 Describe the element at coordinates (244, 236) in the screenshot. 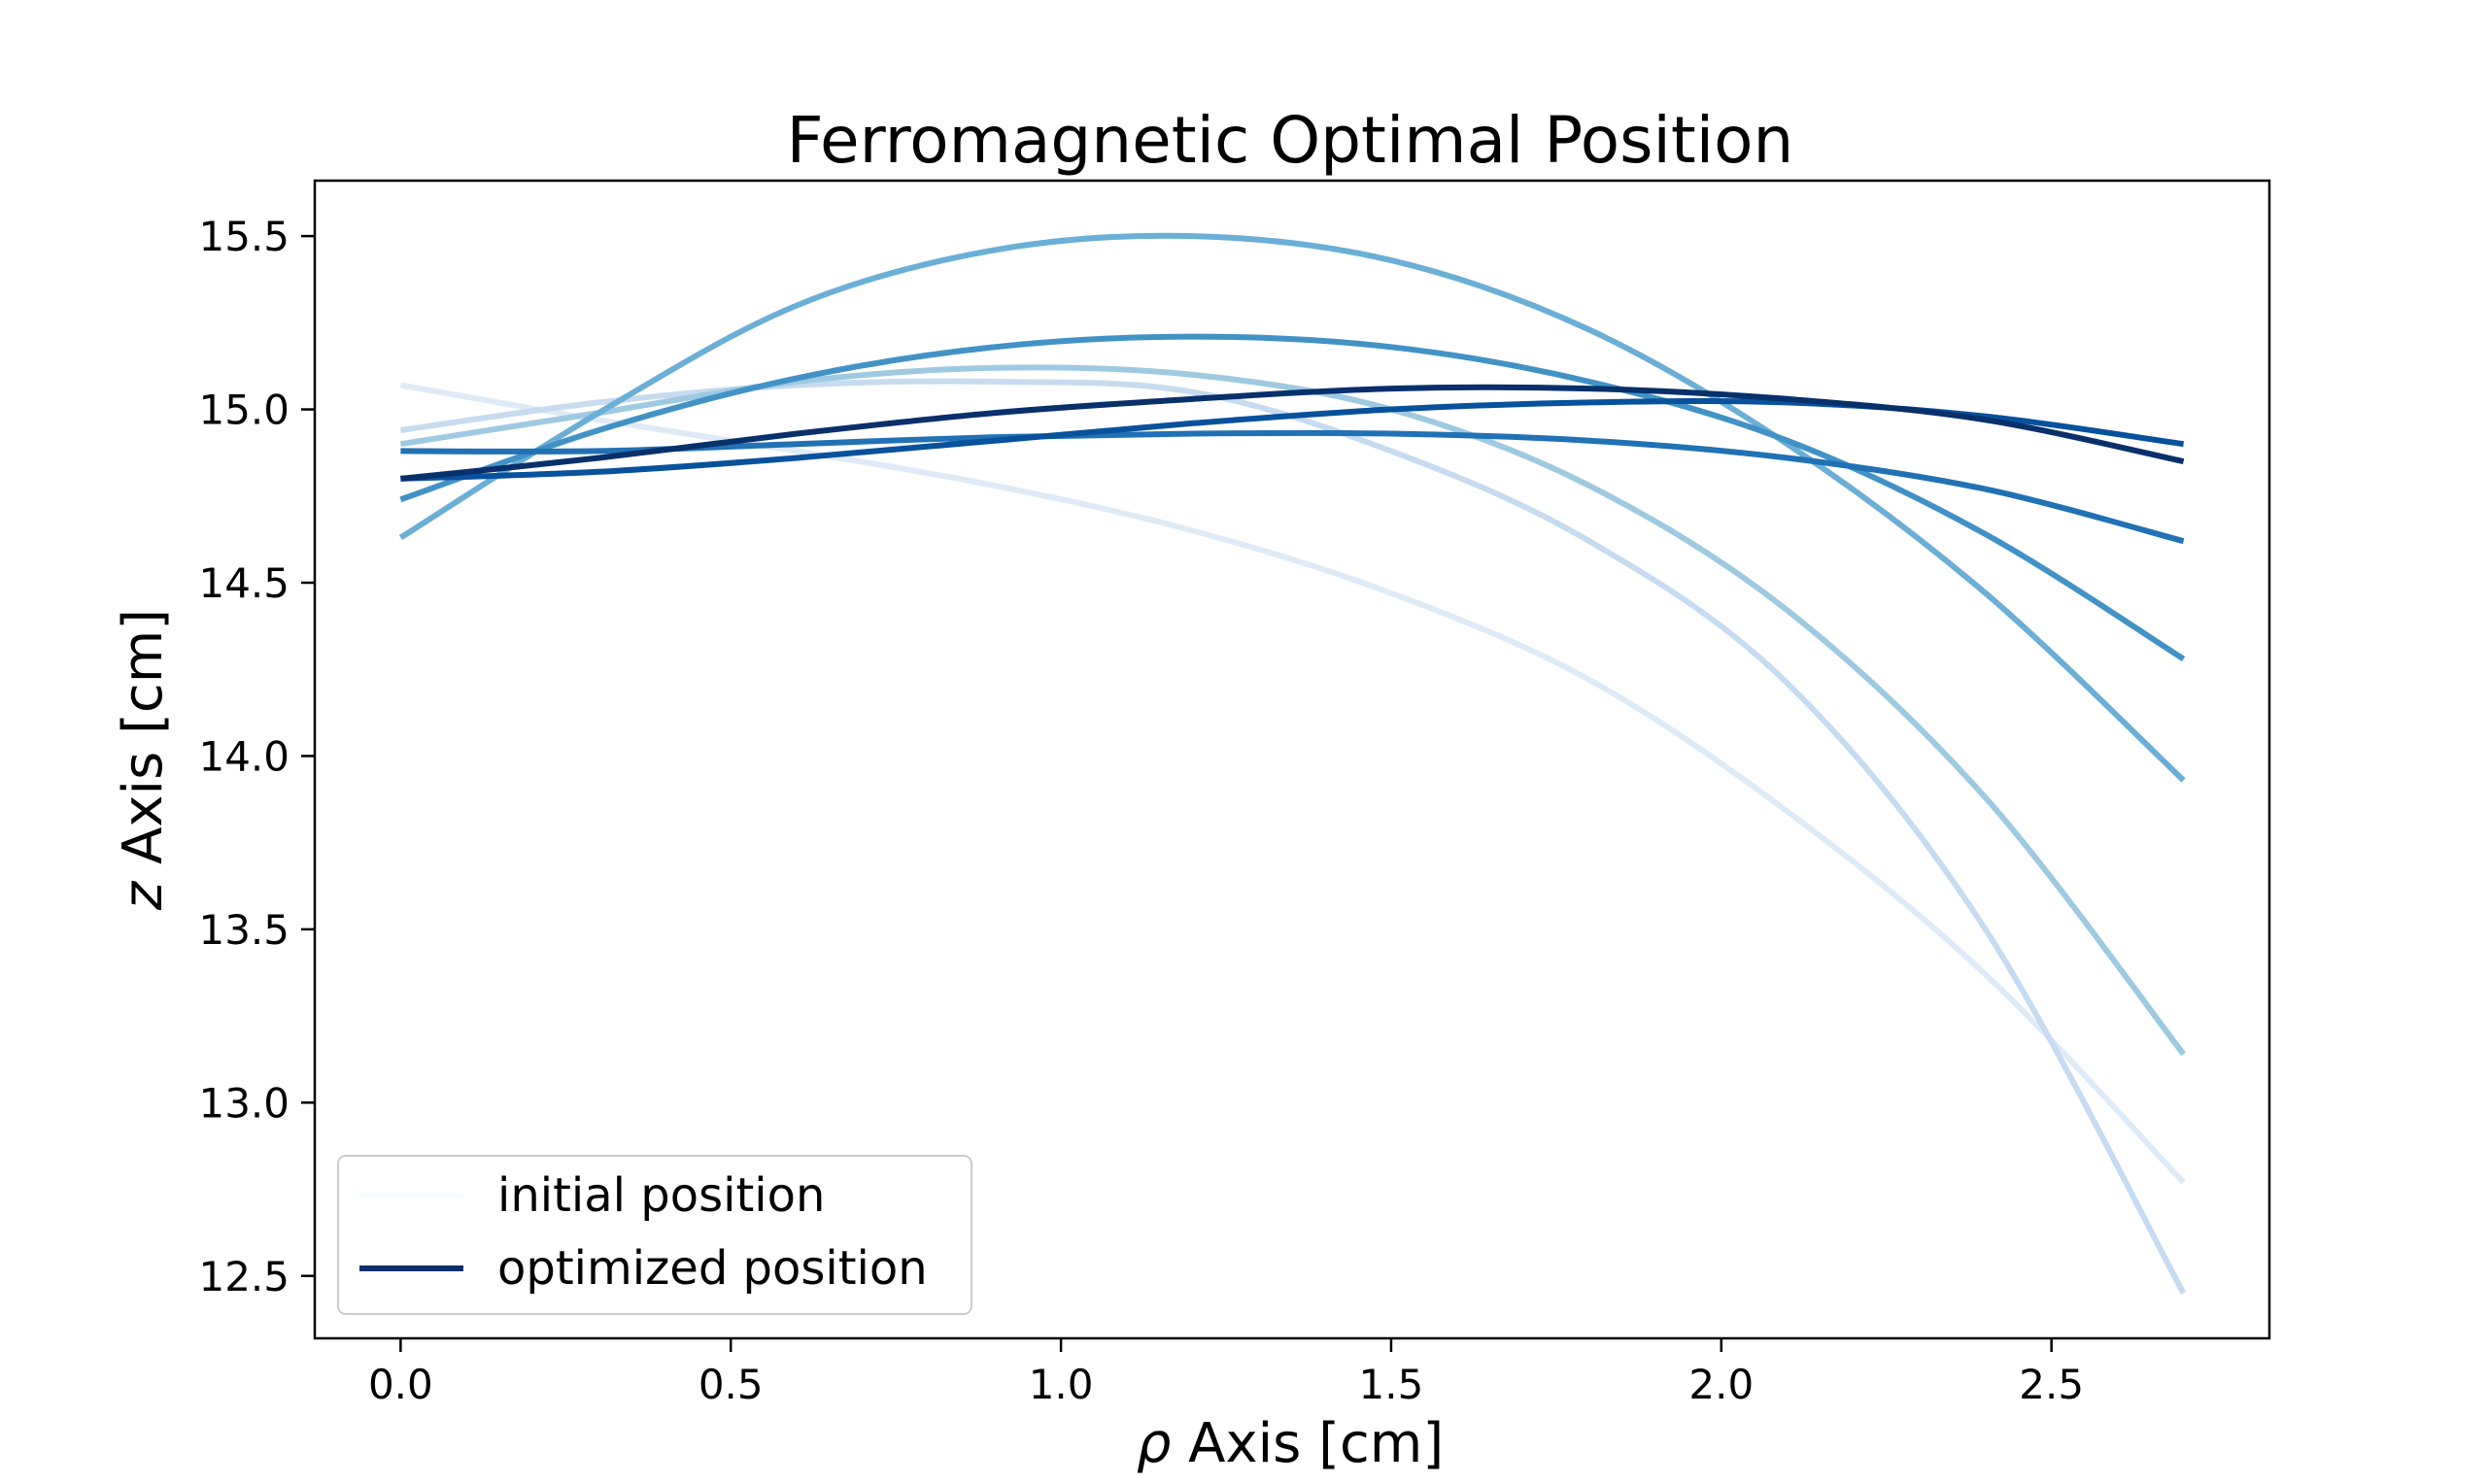

I see `y-tick-label: 15.5` at that location.